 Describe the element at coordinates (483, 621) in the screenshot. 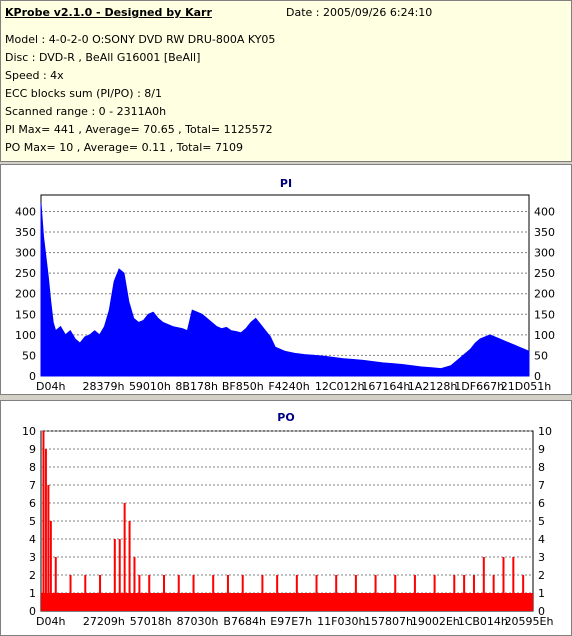

I see `po-xtick: 1CB014h` at that location.